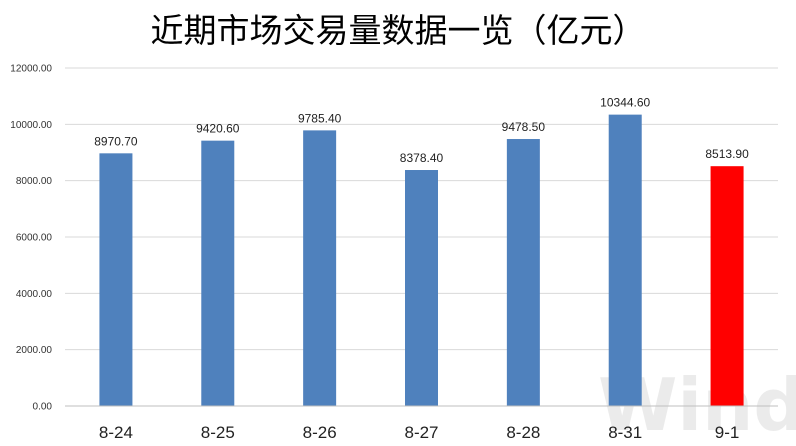 The height and width of the screenshot is (446, 796). I want to click on y-tick-label: 2000.00, so click(34, 350).